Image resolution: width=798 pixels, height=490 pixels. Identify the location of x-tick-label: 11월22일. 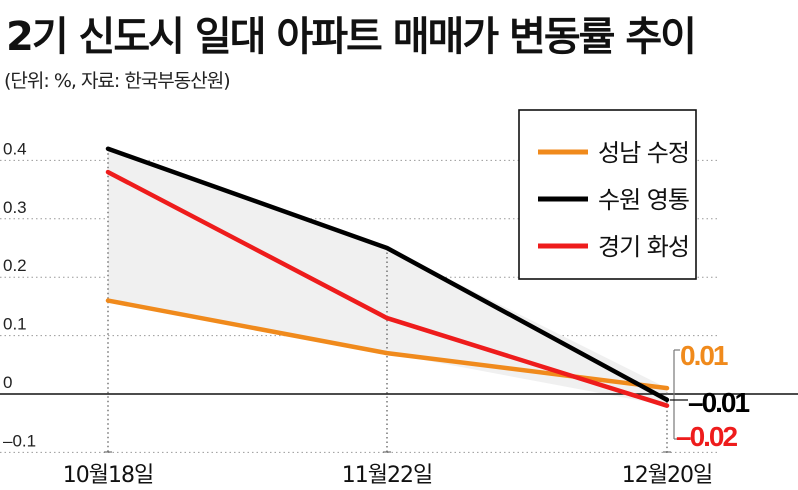
(387, 475).